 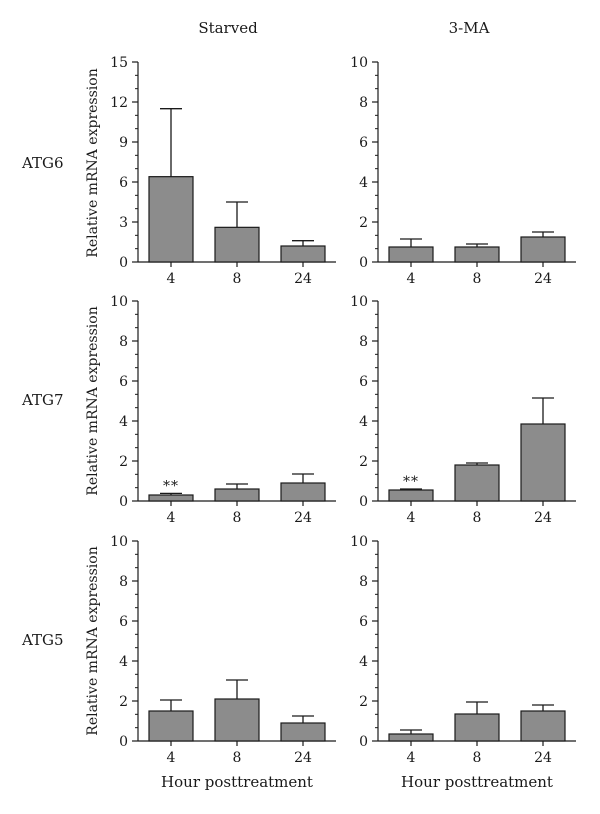 I want to click on panel-atg7-3ma-y-tick-label: 2, so click(x=363, y=462).